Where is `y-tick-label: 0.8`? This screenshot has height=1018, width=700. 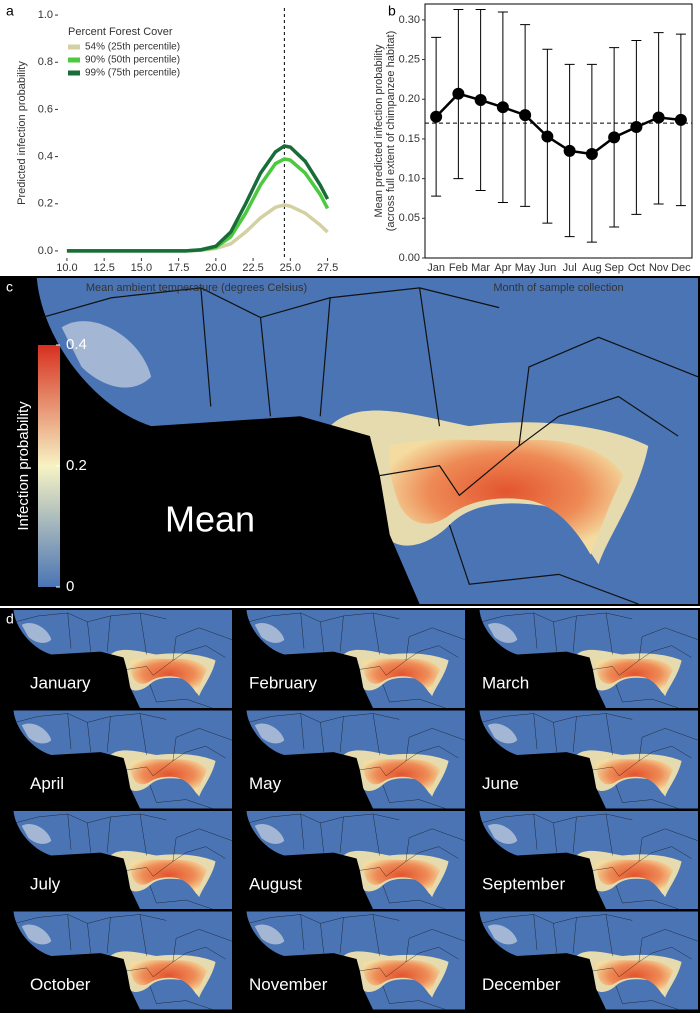 y-tick-label: 0.8 is located at coordinates (45, 62).